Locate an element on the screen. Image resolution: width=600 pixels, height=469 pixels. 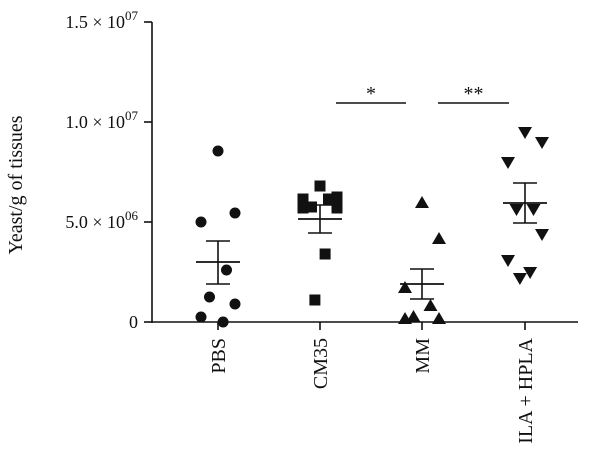
y-tick-label: 1.5 × 1007 is located at coordinates (101, 20).